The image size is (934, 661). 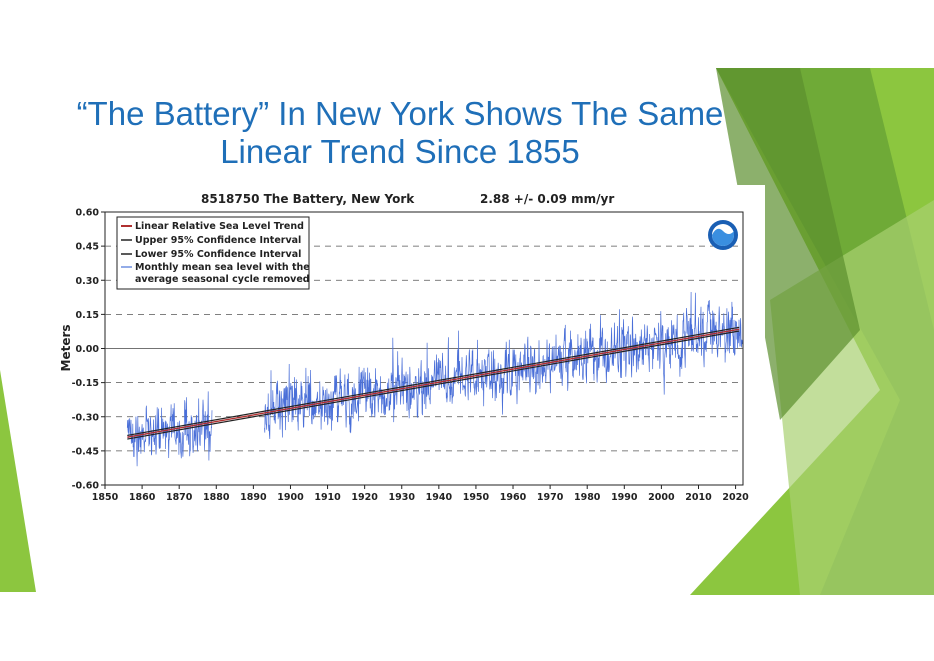 What do you see at coordinates (105, 497) in the screenshot?
I see `x-tick-label: 1850` at bounding box center [105, 497].